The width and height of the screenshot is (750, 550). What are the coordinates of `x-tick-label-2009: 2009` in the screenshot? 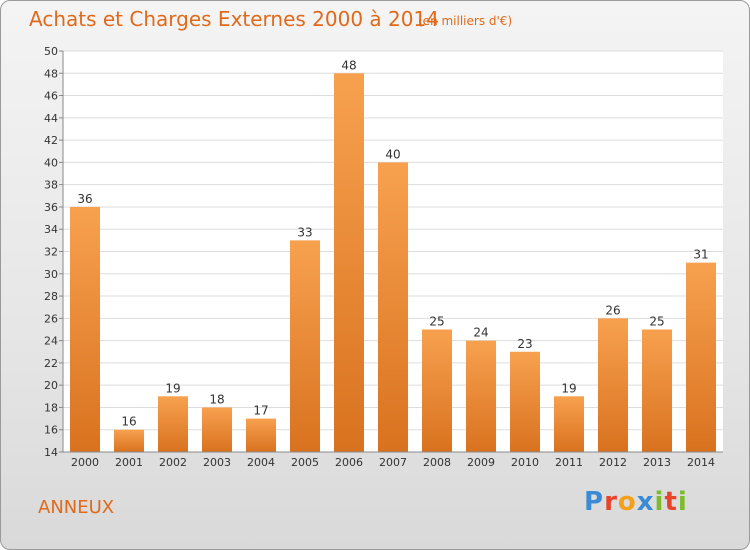 It's located at (481, 462).